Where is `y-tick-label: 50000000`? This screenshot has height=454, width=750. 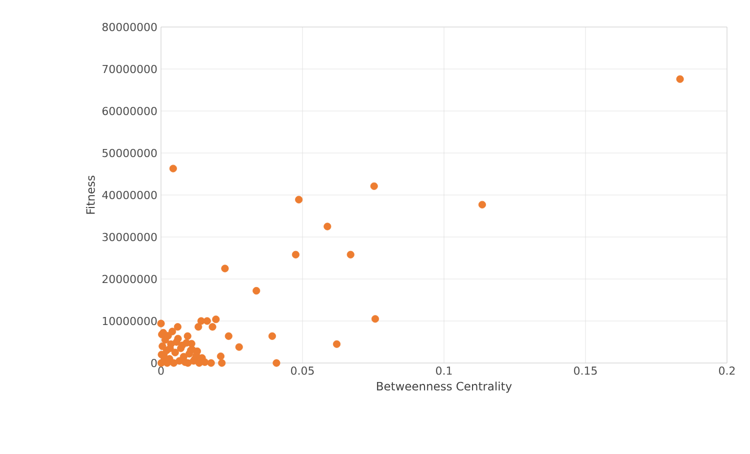 y-tick-label: 50000000 is located at coordinates (129, 153).